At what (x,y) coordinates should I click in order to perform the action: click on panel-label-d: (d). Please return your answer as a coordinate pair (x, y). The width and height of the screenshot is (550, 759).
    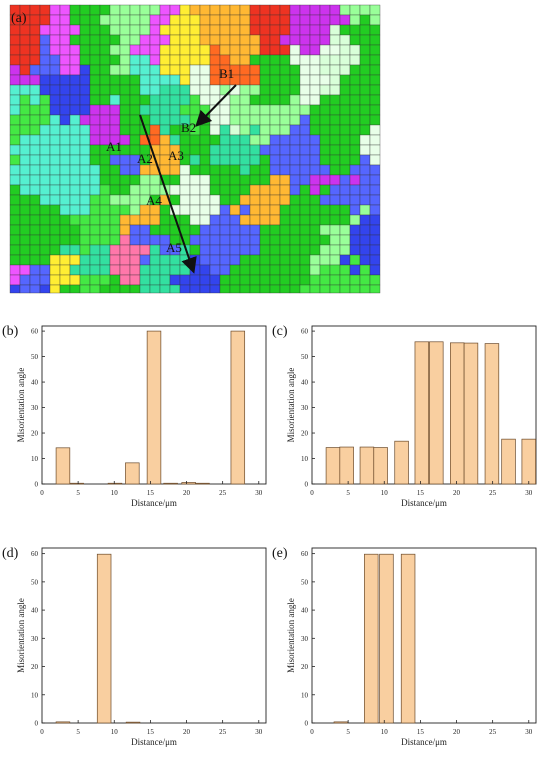
    Looking at the image, I should click on (10, 553).